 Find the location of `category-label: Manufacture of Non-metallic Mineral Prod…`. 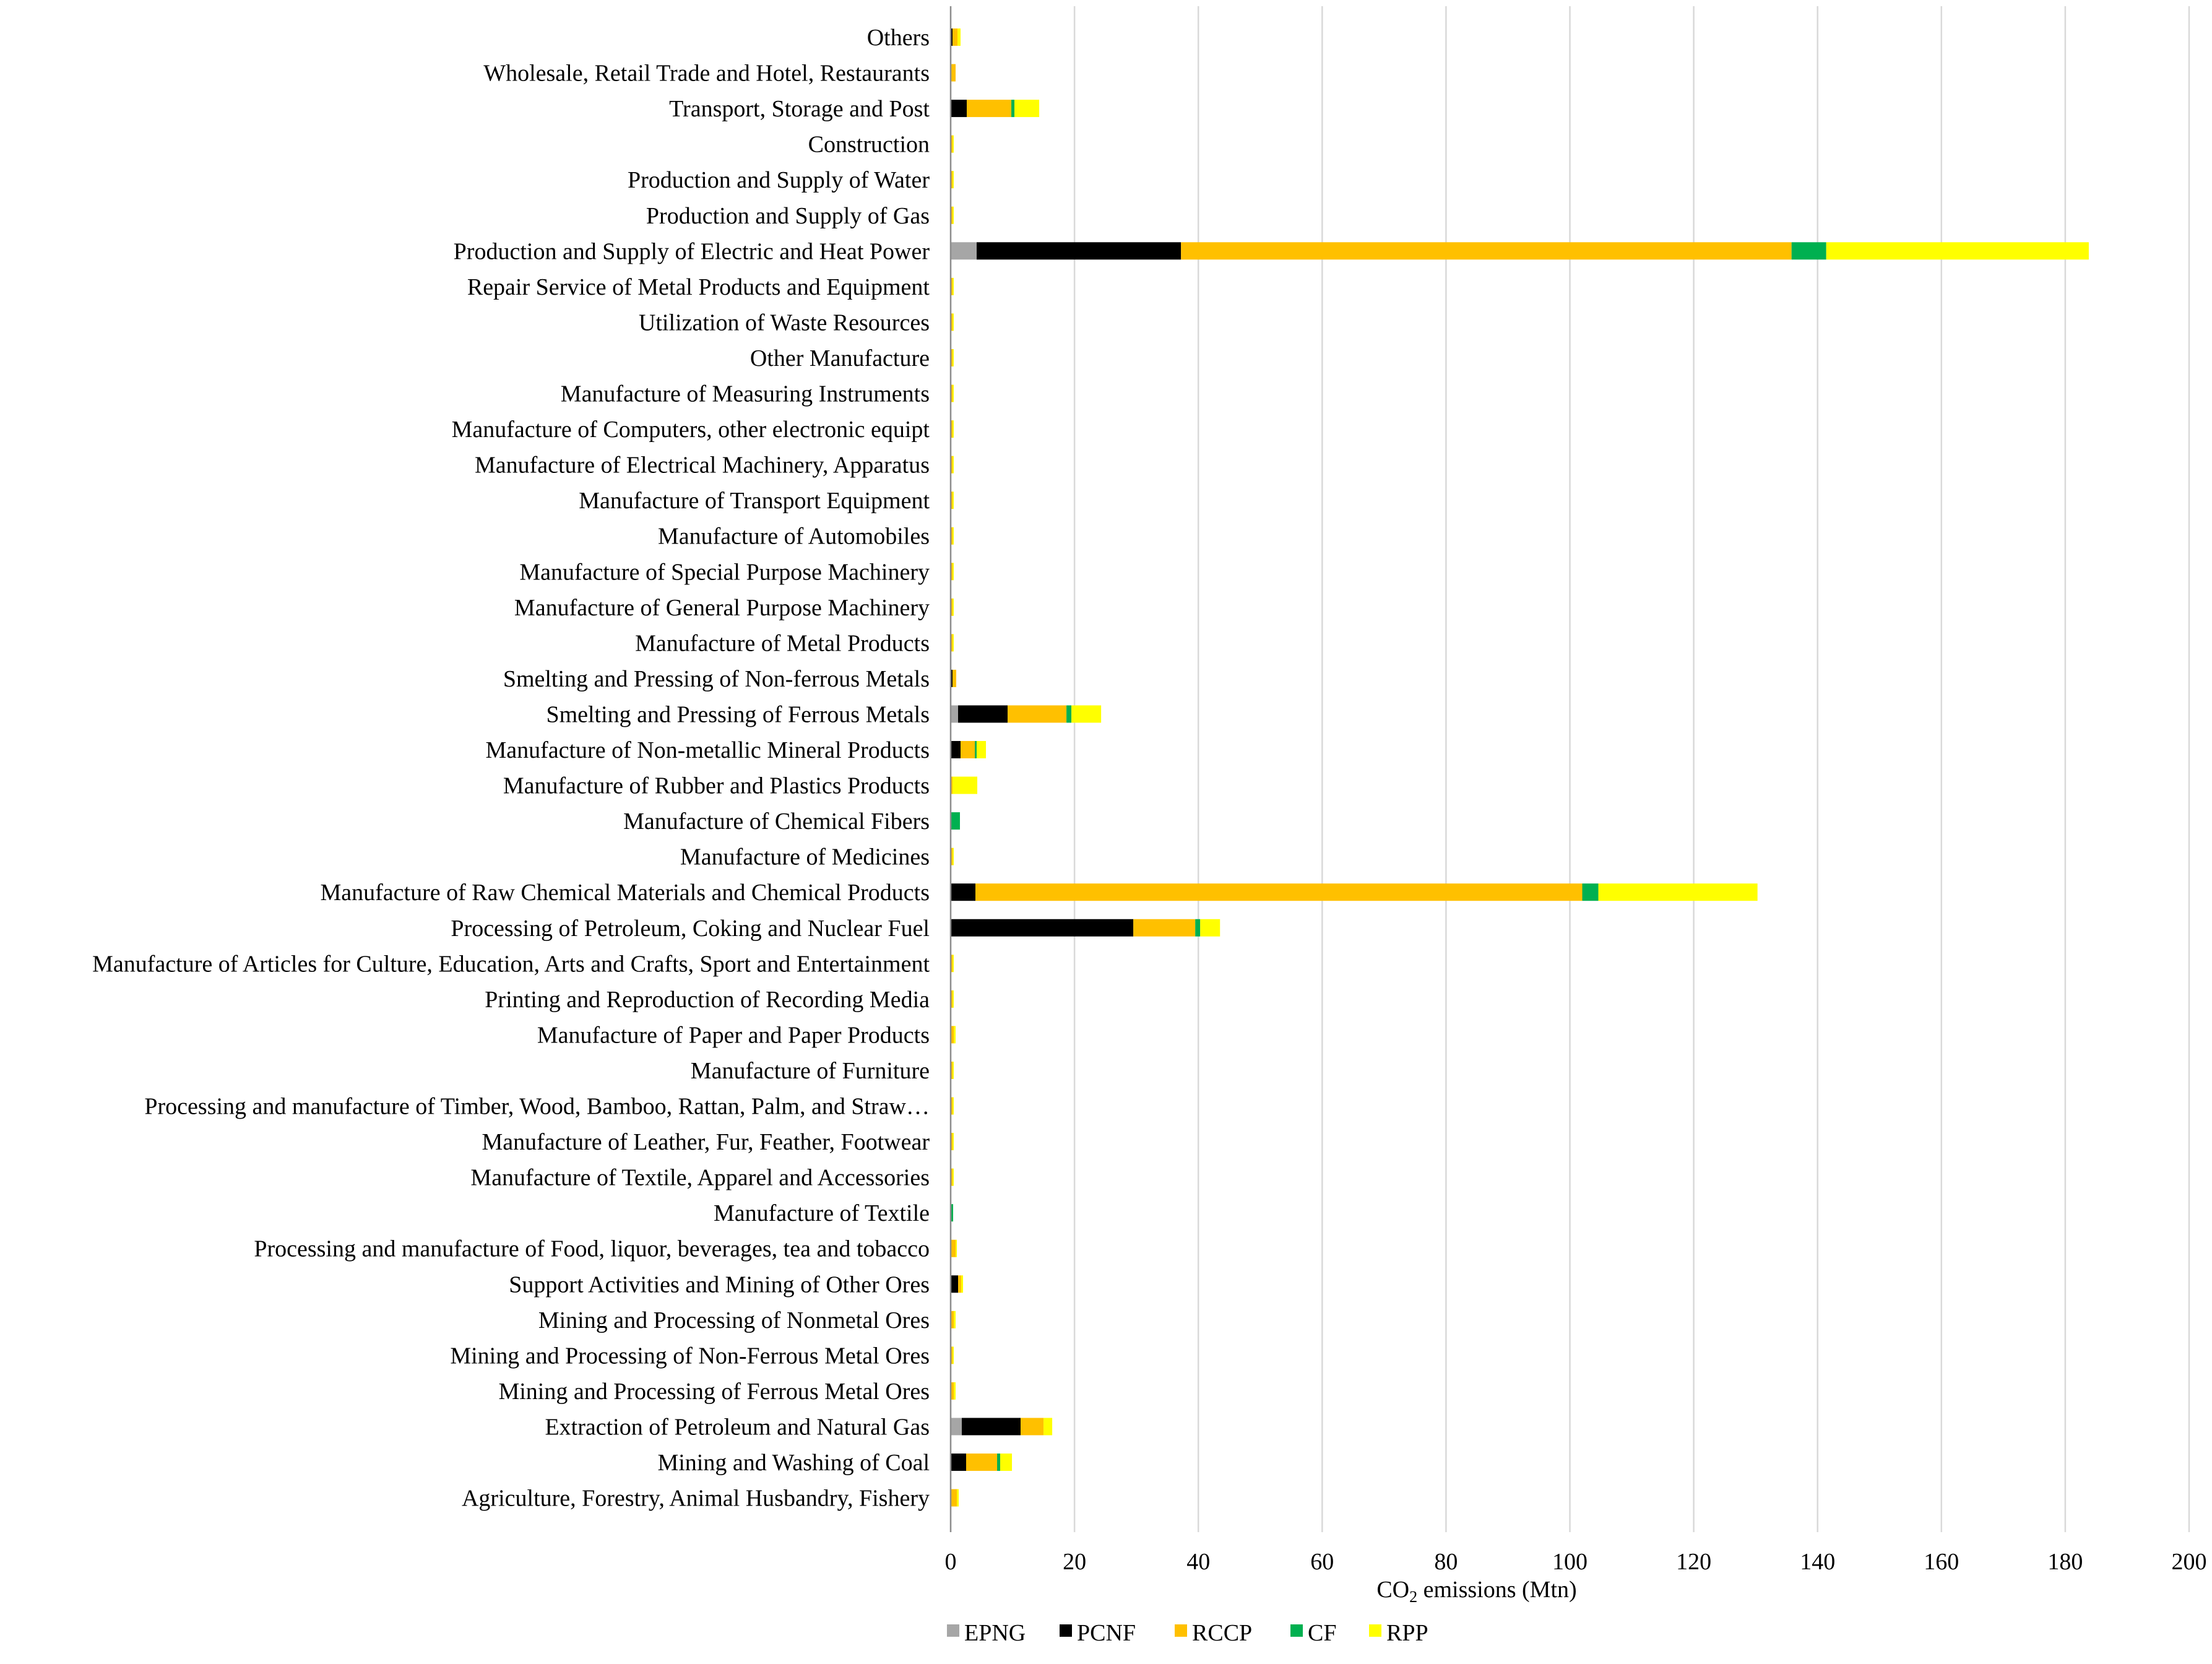

category-label: Manufacture of Non-metallic Mineral Prod… is located at coordinates (707, 750).